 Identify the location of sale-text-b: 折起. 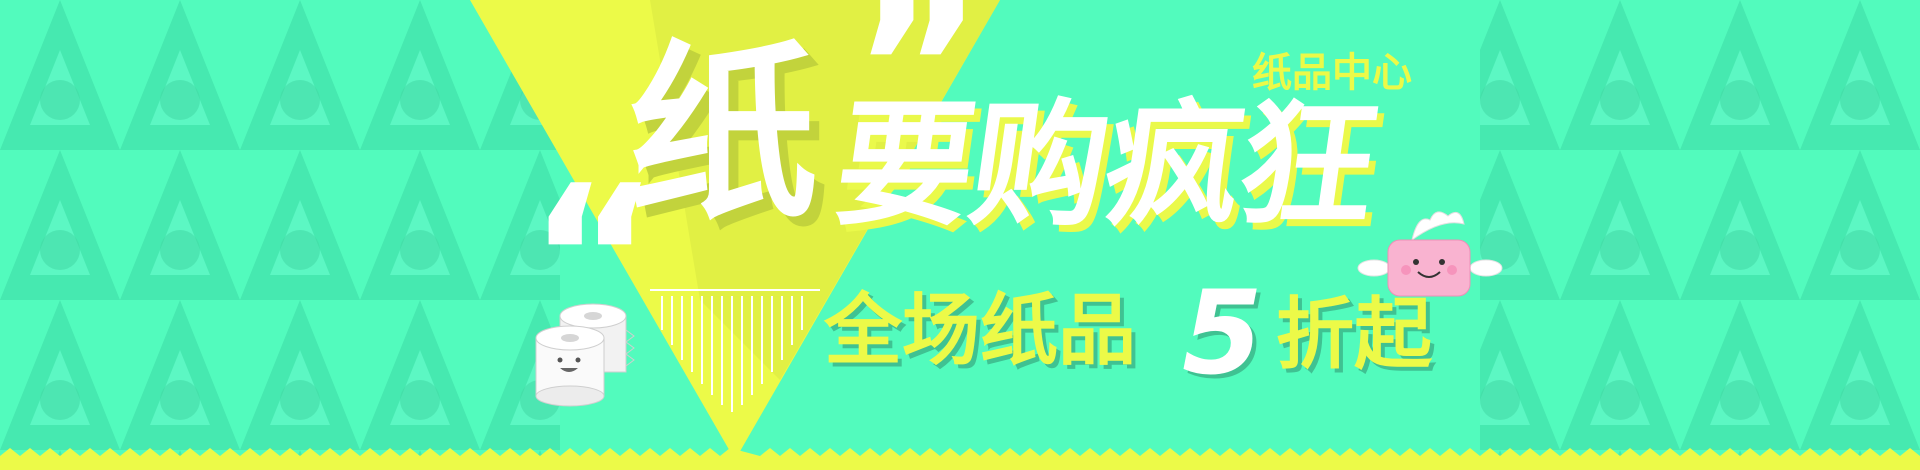
(1354, 335).